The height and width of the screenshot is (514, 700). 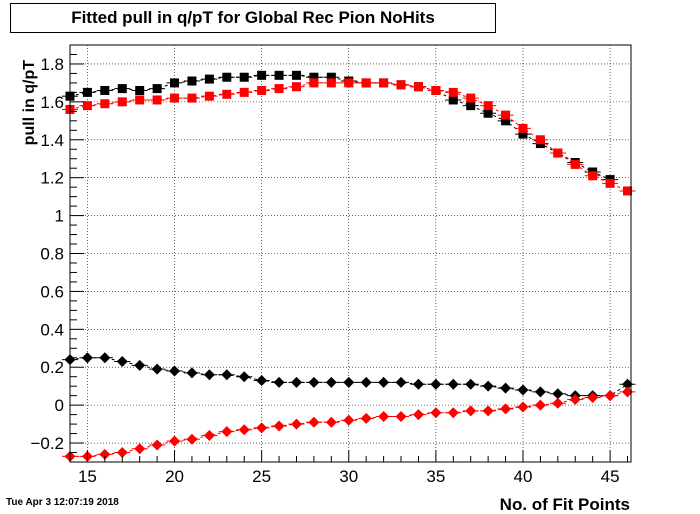 I want to click on y-tick-label: 1.4, so click(x=52, y=140).